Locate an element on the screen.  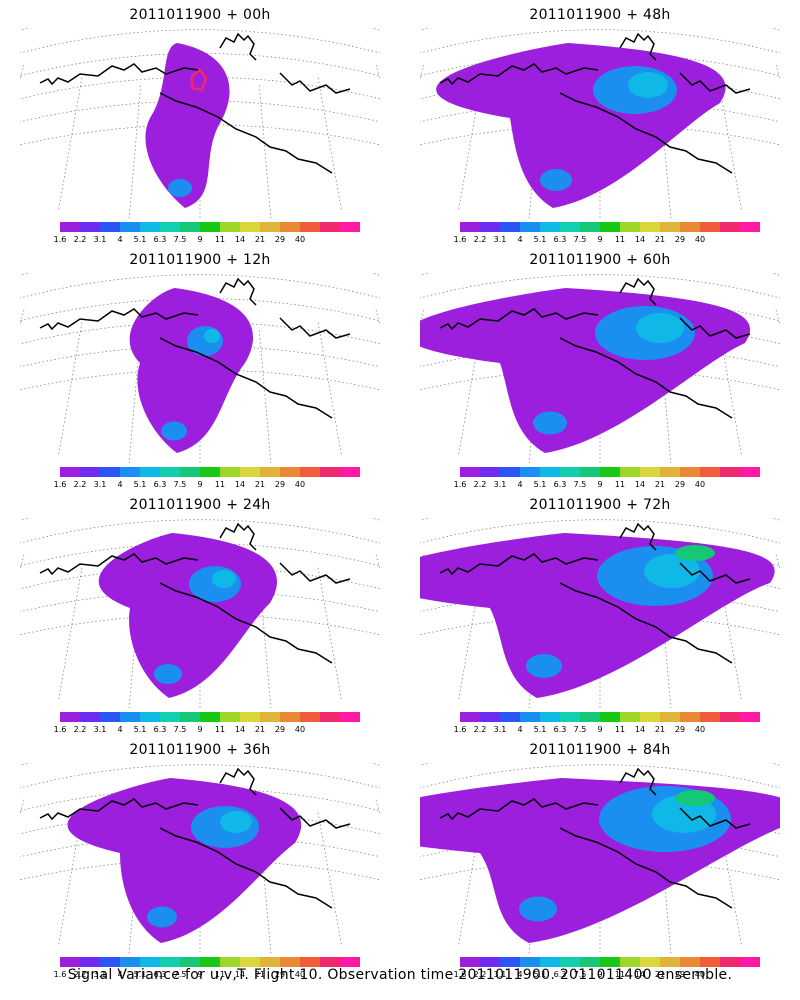
variance-region-low is located at coordinates (188, 615).